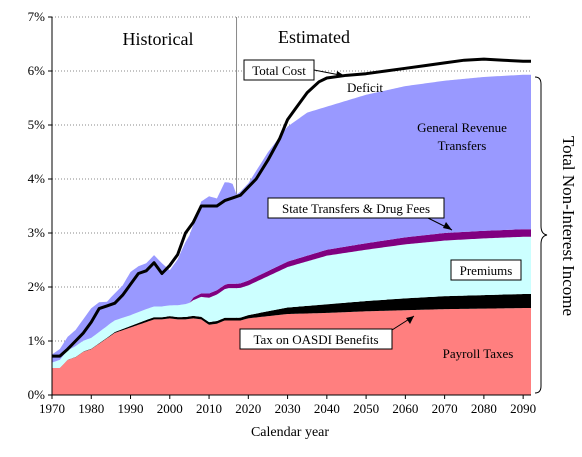 The height and width of the screenshot is (457, 582). Describe the element at coordinates (405, 408) in the screenshot. I see `x-tick-label-9: 2060` at that location.